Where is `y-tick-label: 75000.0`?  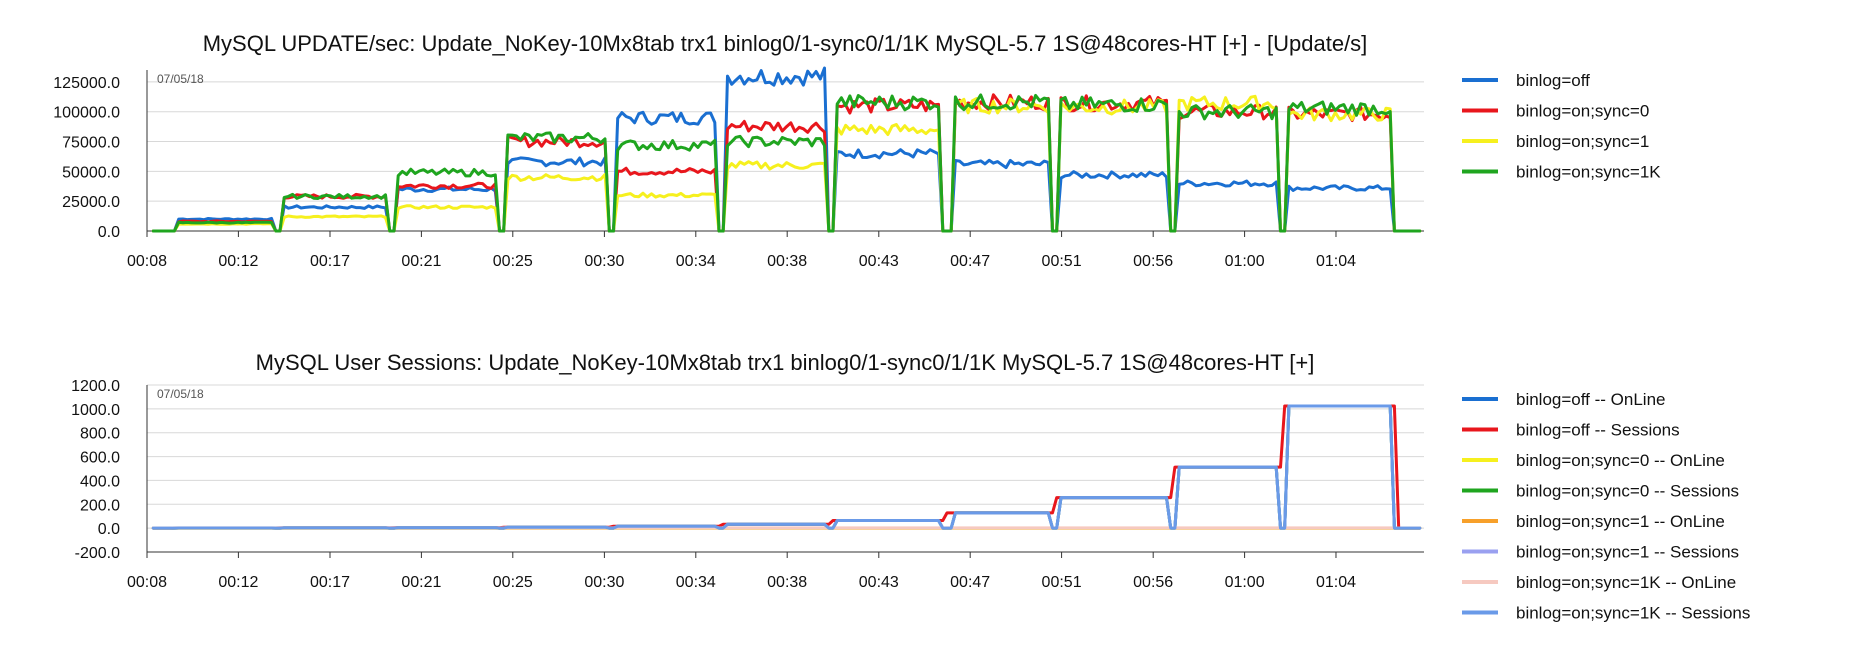 y-tick-label: 75000.0 is located at coordinates (91, 143).